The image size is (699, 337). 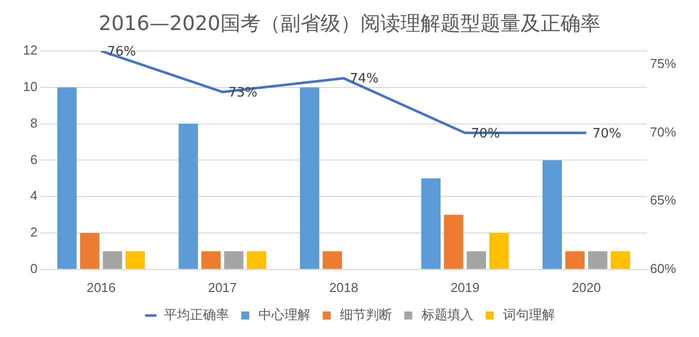 What do you see at coordinates (30, 86) in the screenshot?
I see `y-tick-label: 10` at bounding box center [30, 86].